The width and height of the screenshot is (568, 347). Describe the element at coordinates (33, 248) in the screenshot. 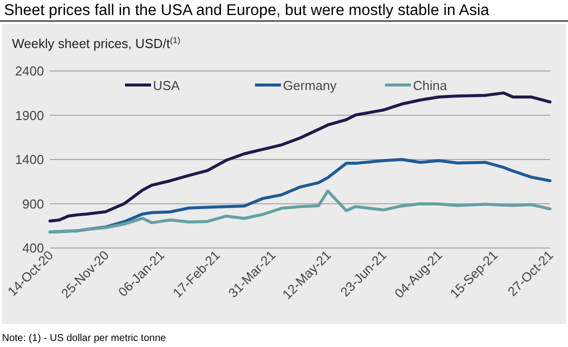

I see `y-tick-label: 400` at that location.